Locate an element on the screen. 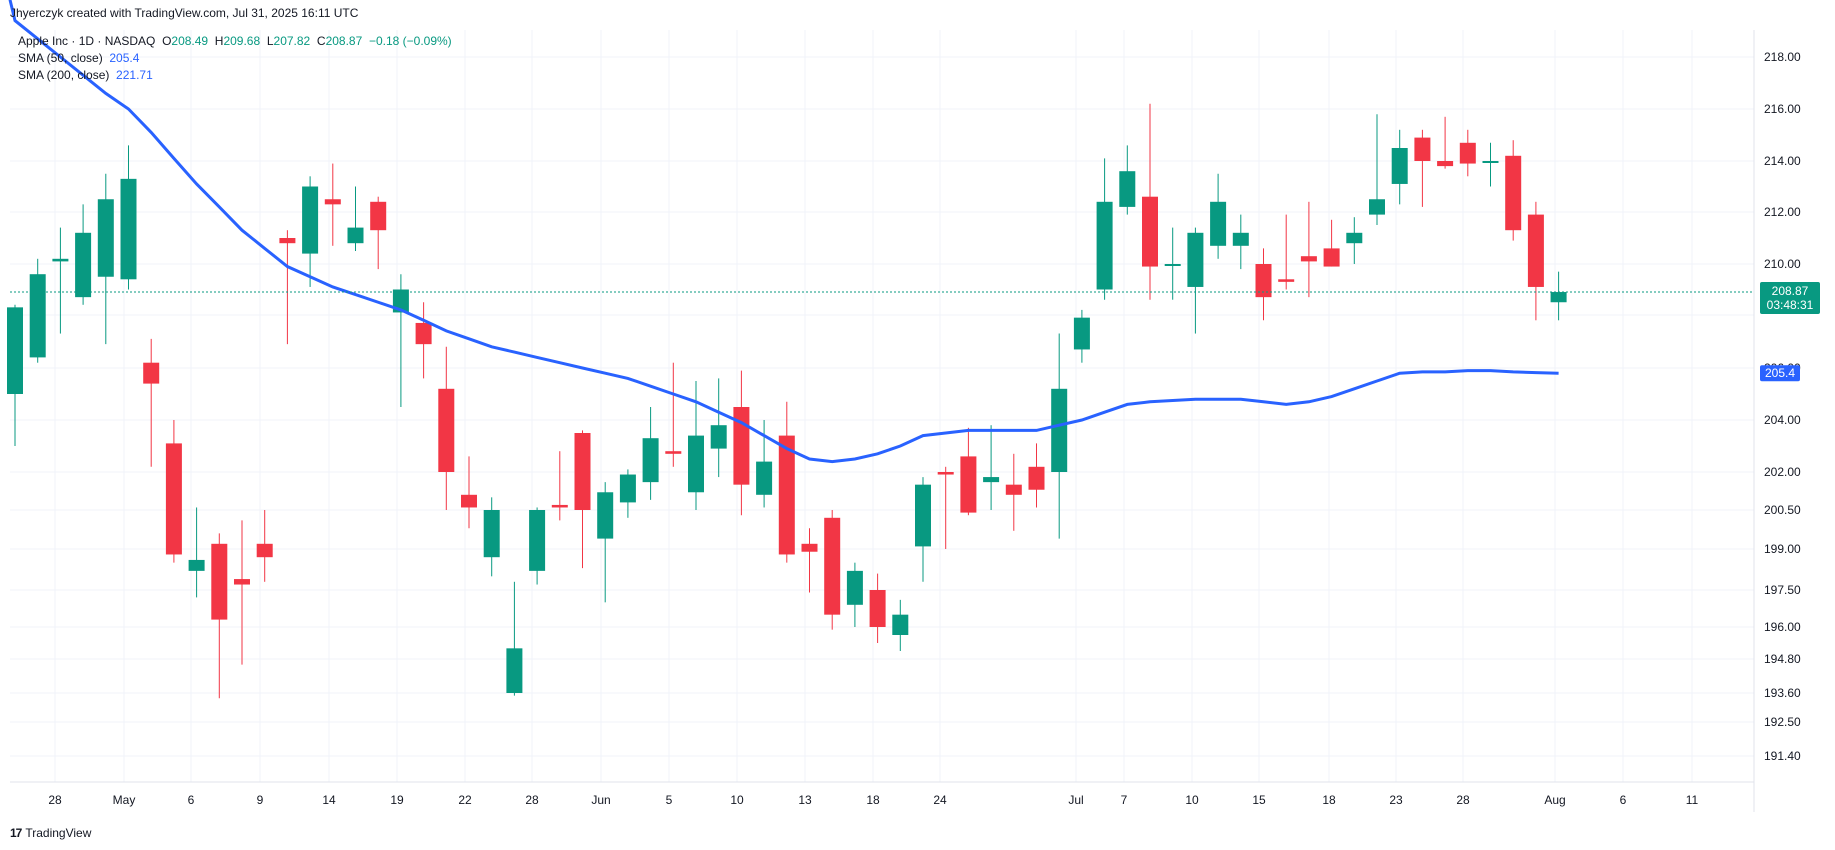 The width and height of the screenshot is (1835, 850). bar-countdown: 03:48:31 is located at coordinates (1790, 305).